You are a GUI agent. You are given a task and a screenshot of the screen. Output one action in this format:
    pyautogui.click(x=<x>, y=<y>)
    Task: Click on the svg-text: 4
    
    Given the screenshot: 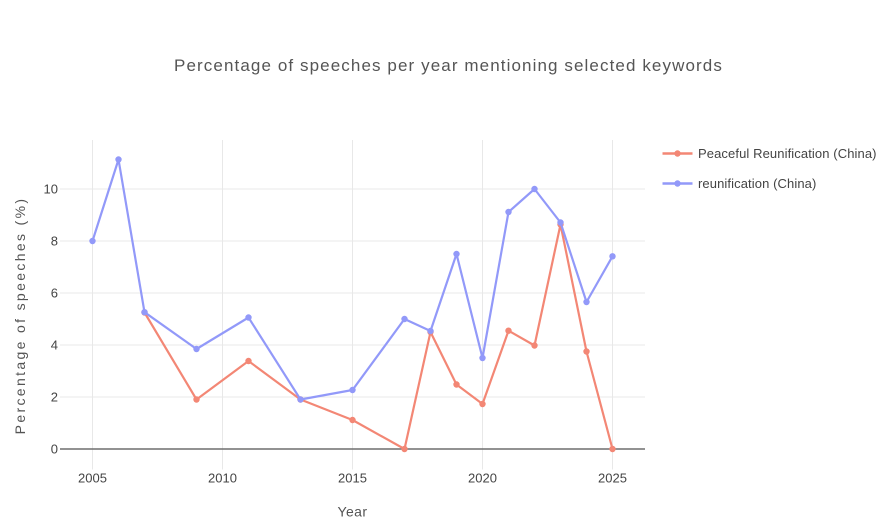 What is the action you would take?
    pyautogui.click(x=54, y=345)
    